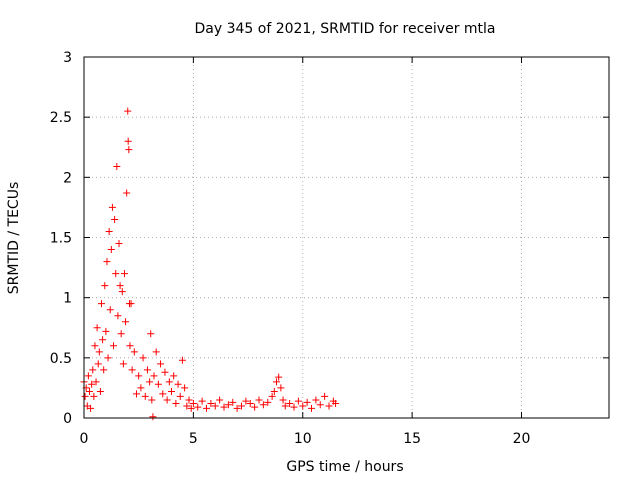 This screenshot has width=640, height=480. What do you see at coordinates (61, 118) in the screenshot?
I see `y-tick-label: 2.5` at bounding box center [61, 118].